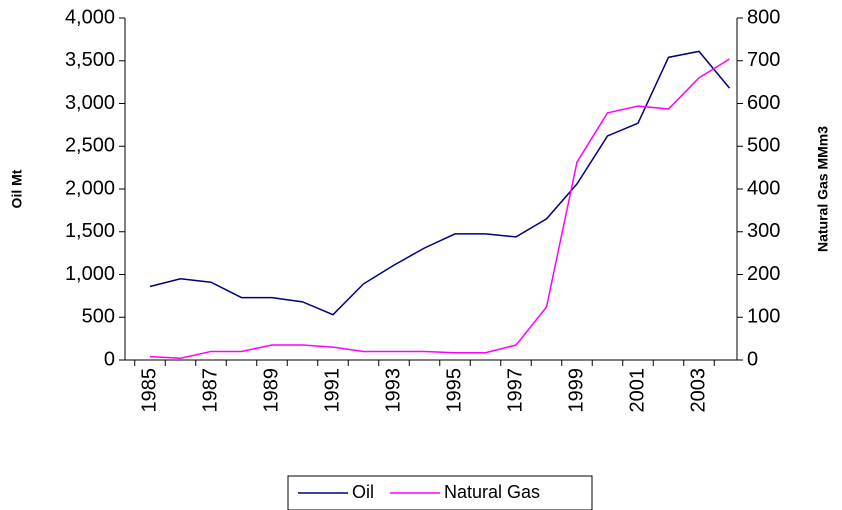 Image resolution: width=842 pixels, height=510 pixels. I want to click on y-tick-label: 1,500, so click(90, 231).